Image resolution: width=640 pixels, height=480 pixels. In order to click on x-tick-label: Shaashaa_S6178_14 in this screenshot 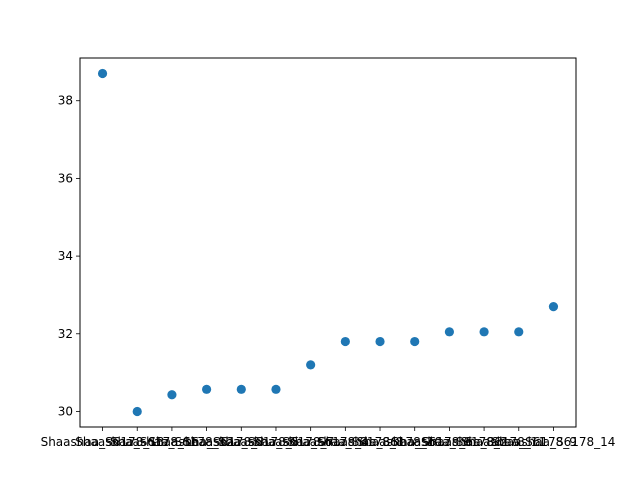, I will do `click(553, 442)`.